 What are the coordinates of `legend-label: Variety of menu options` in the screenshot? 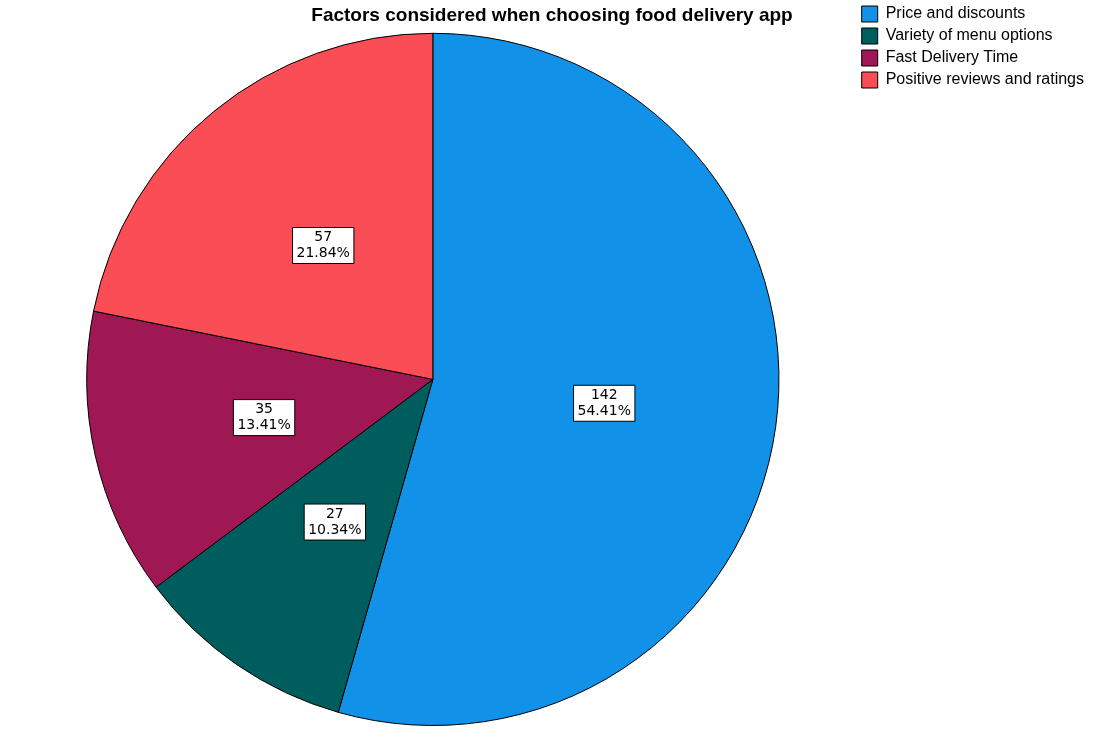 It's located at (969, 35).